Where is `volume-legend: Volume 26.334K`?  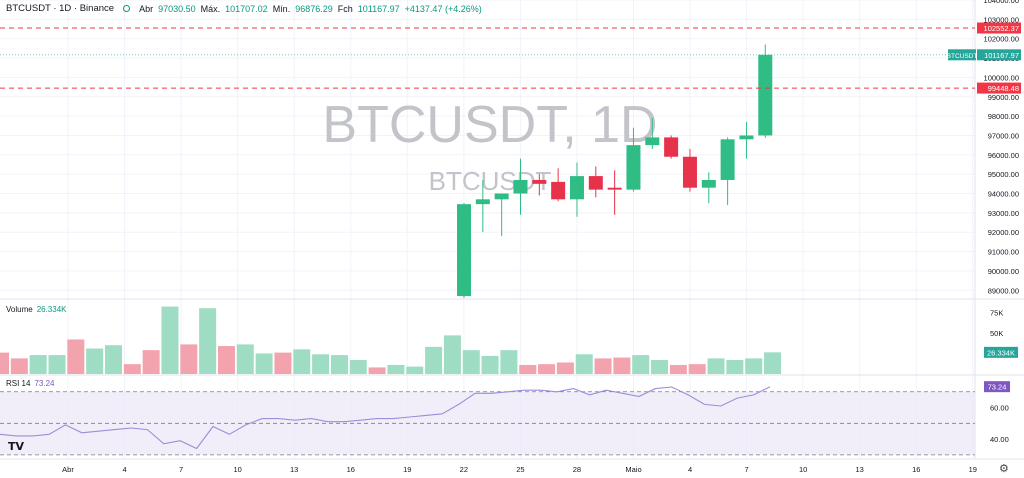 volume-legend: Volume 26.334K is located at coordinates (36, 309).